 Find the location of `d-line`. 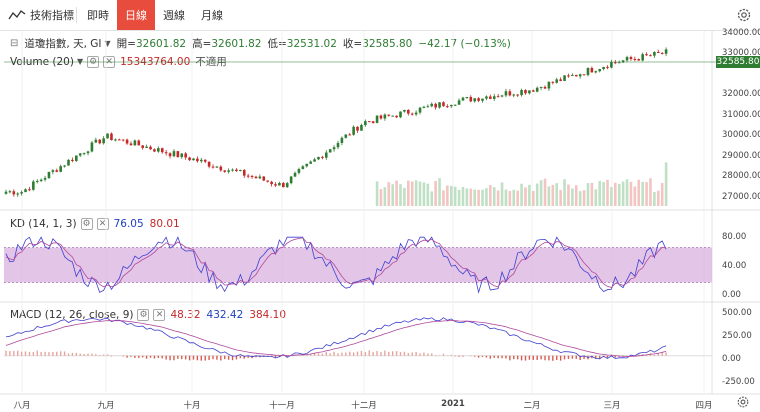

d-line is located at coordinates (336, 262).